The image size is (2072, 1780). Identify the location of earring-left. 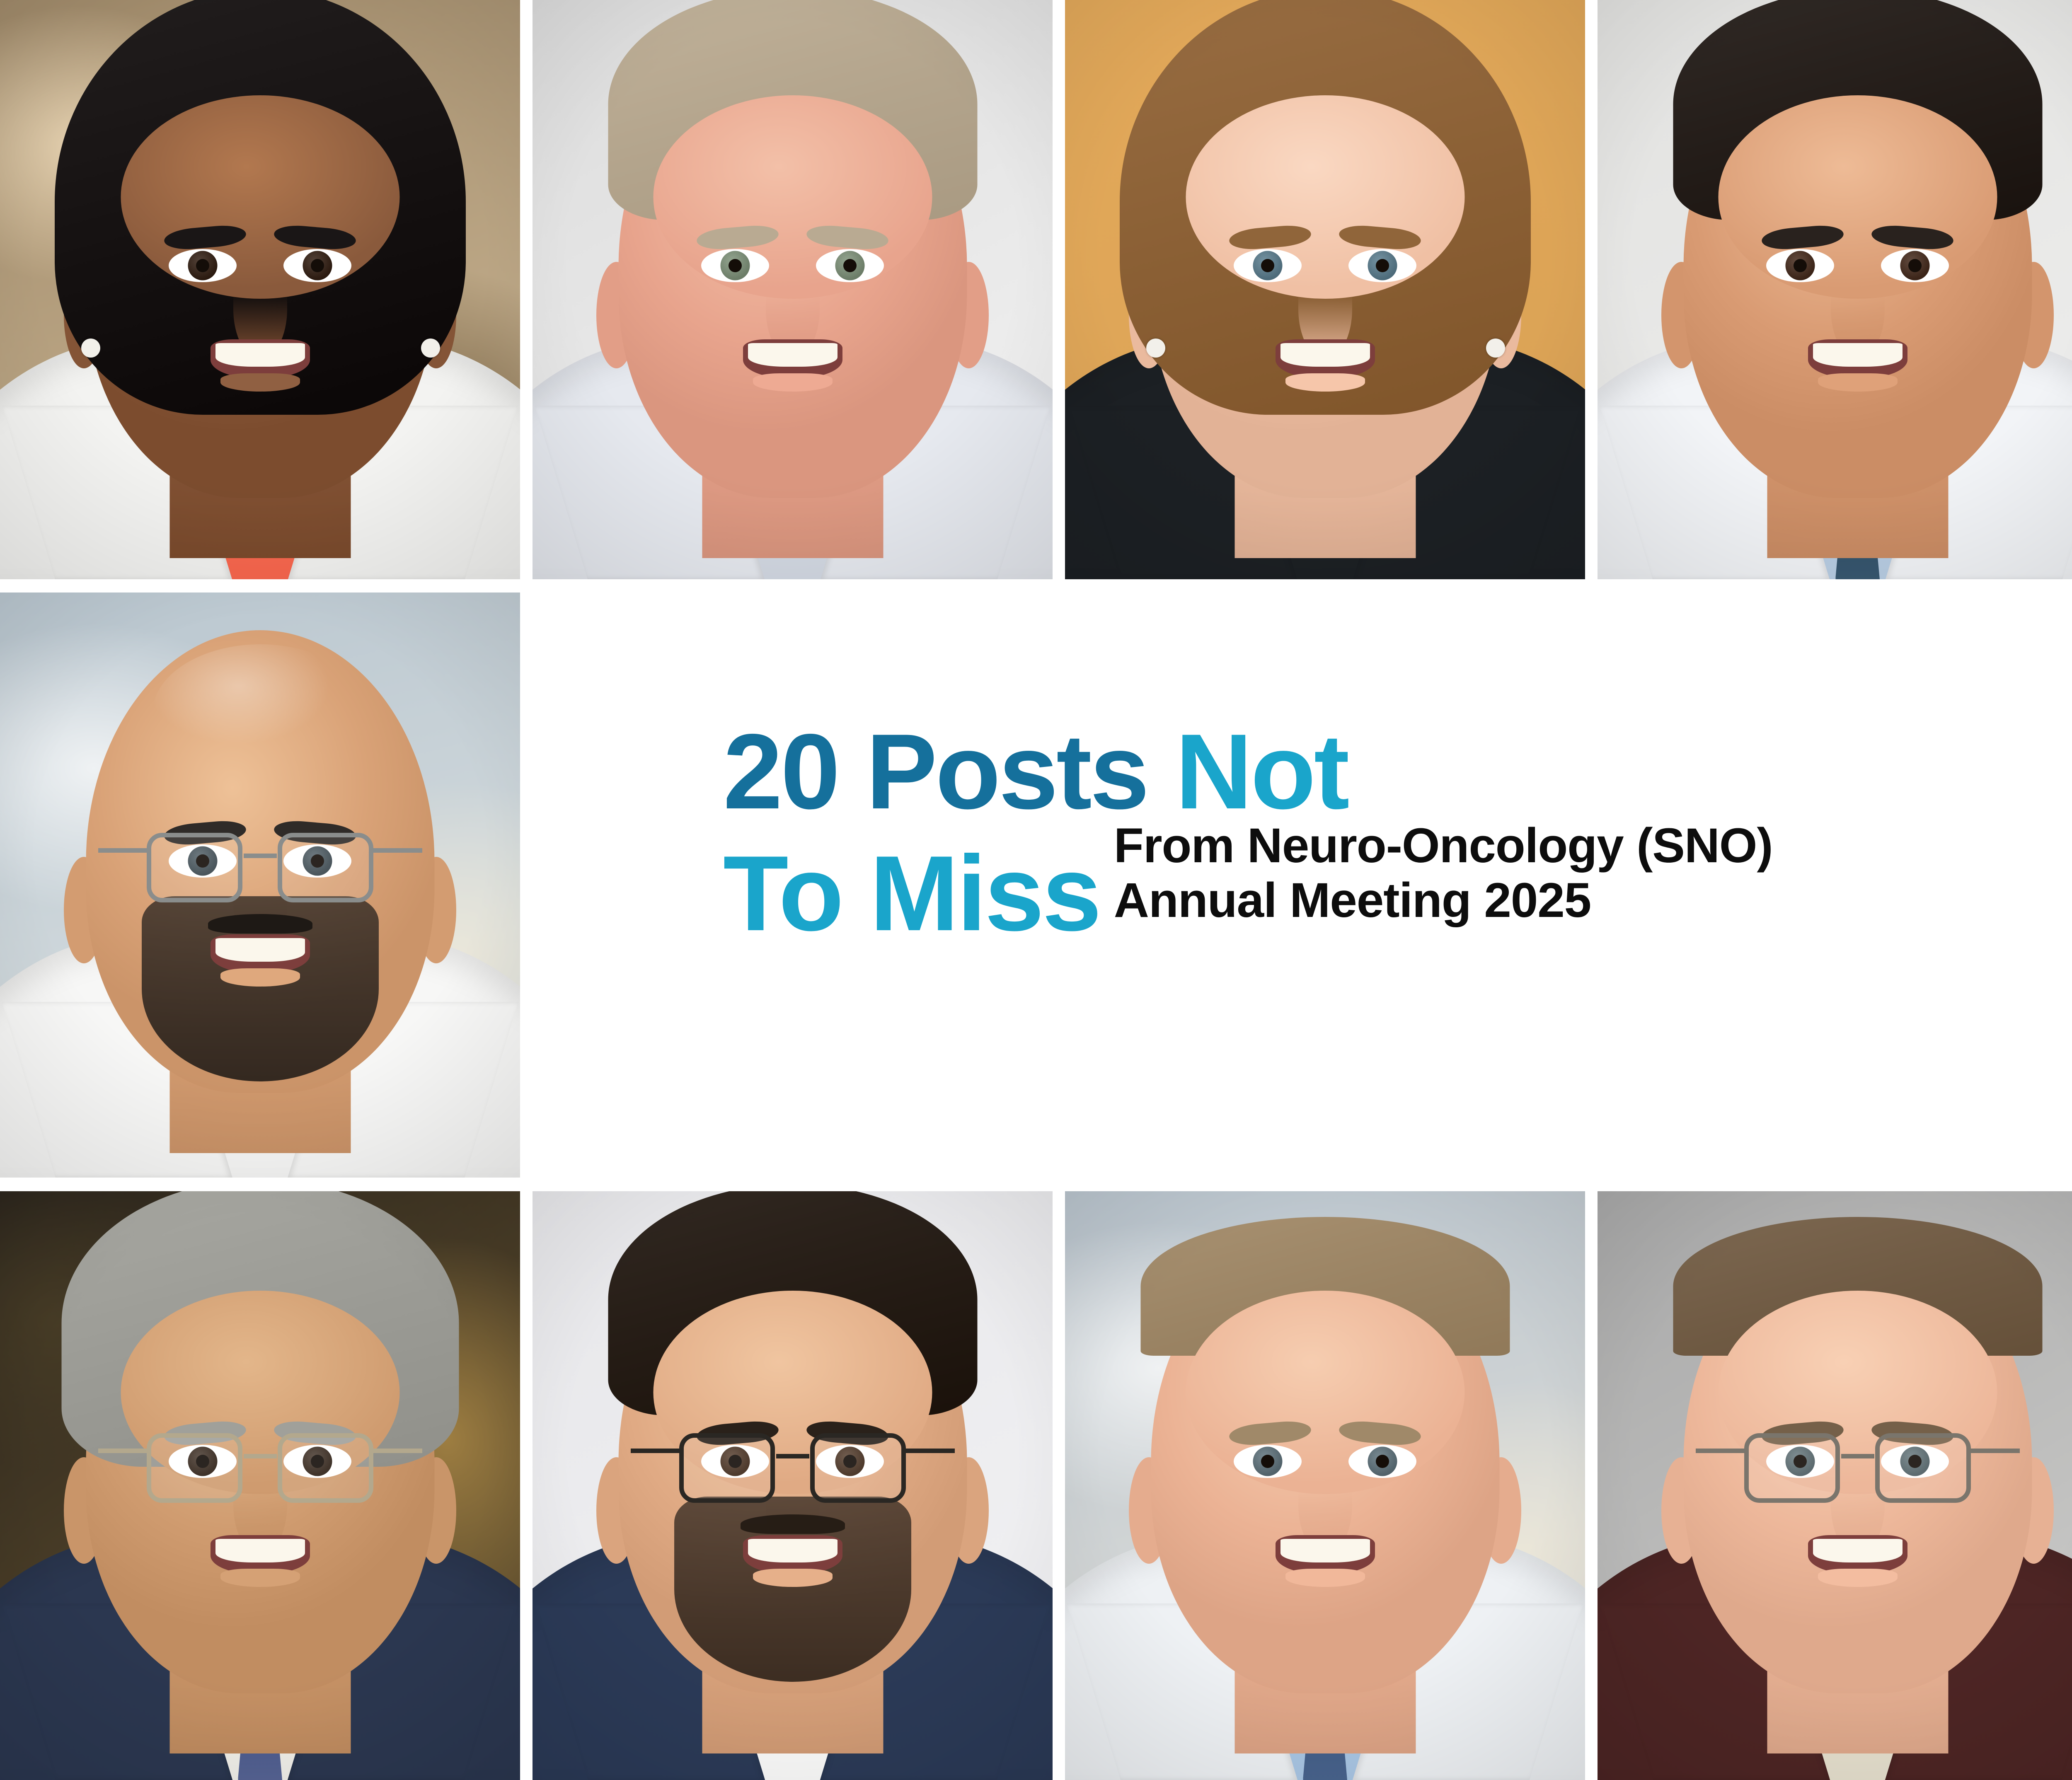
(90, 348).